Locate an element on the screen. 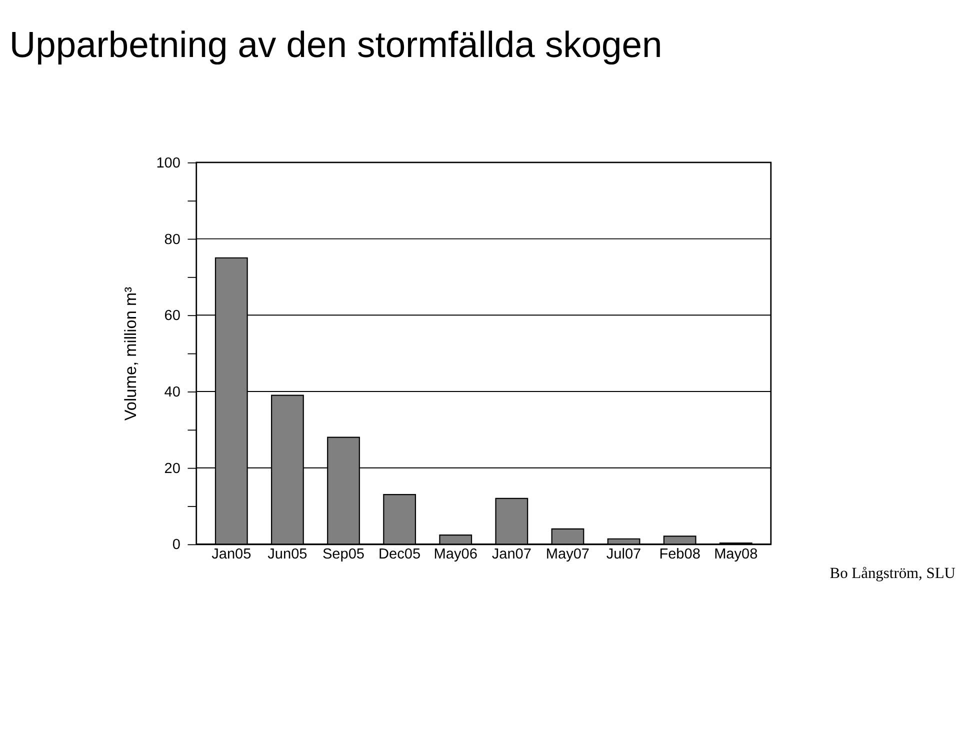  y-tick-label: 0 is located at coordinates (176, 545).